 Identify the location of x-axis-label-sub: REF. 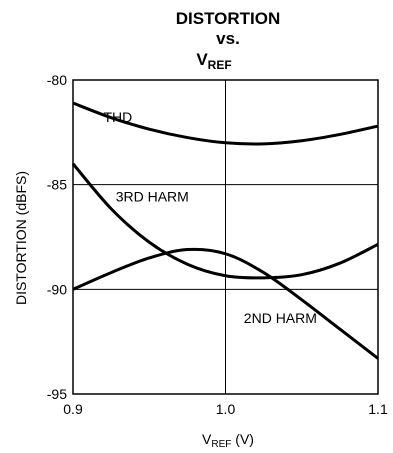
(221, 444).